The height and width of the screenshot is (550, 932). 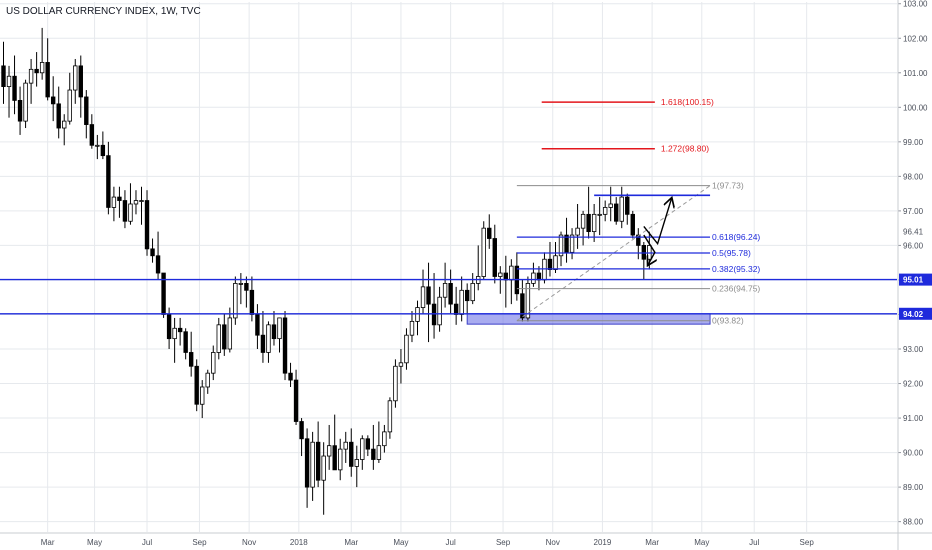 I want to click on price-label-box, so click(x=915, y=279).